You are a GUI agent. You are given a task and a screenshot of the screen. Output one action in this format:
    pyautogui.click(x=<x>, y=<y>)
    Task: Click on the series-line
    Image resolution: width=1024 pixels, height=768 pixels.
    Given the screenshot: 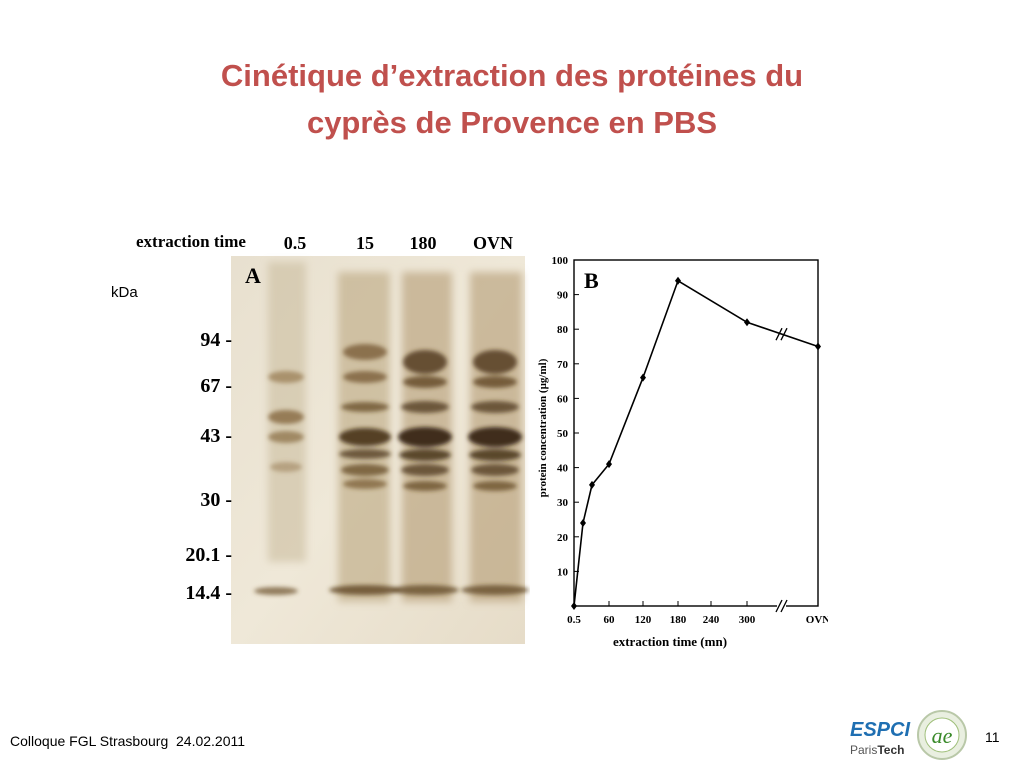 What is the action you would take?
    pyautogui.click(x=696, y=443)
    